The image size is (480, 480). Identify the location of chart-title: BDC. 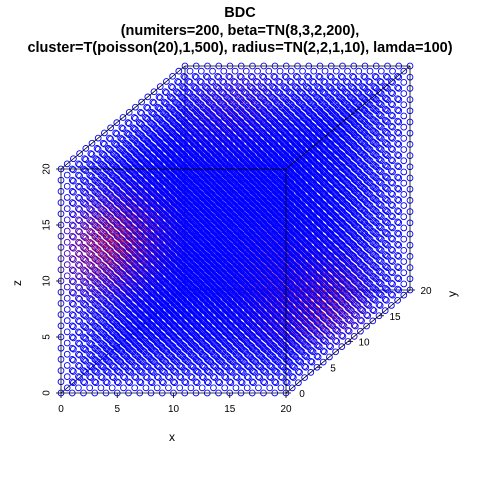
(240, 13).